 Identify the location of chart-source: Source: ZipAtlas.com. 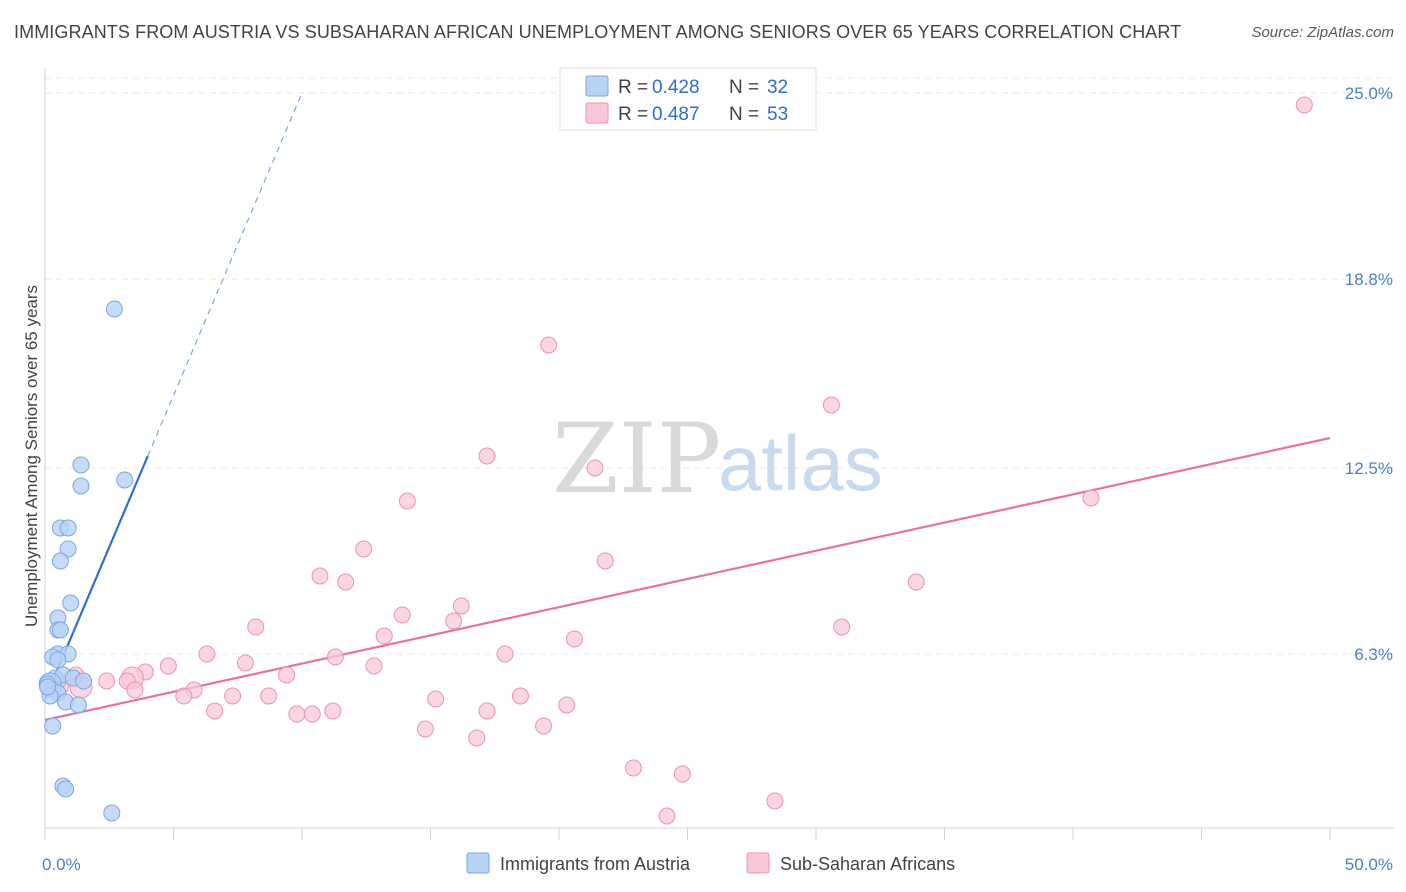
(1322, 32).